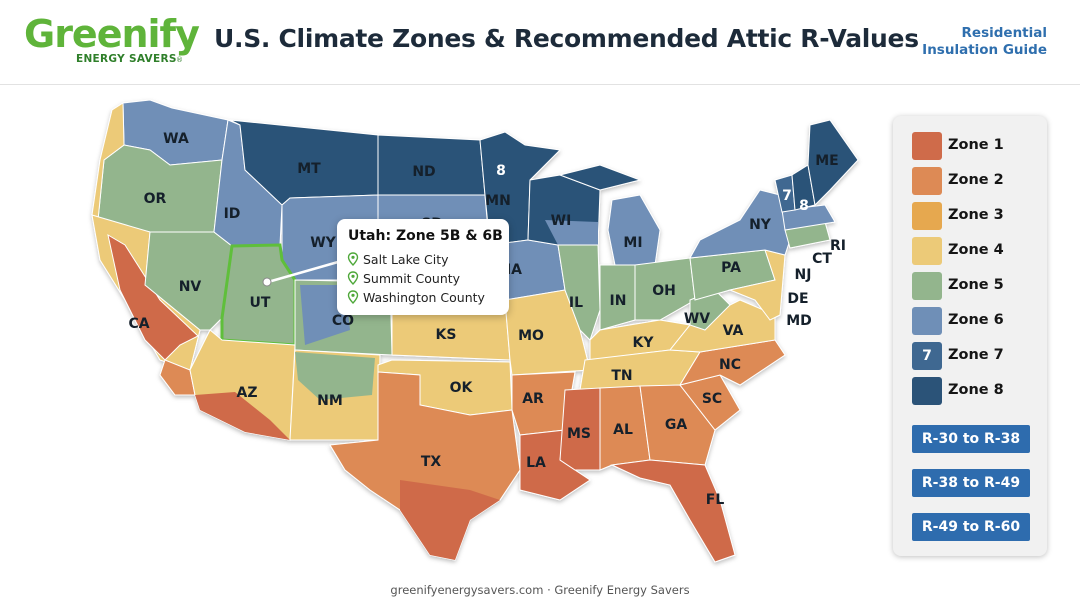 The height and width of the screenshot is (603, 1080). Describe the element at coordinates (803, 275) in the screenshot. I see `label-nj: NJ` at that location.